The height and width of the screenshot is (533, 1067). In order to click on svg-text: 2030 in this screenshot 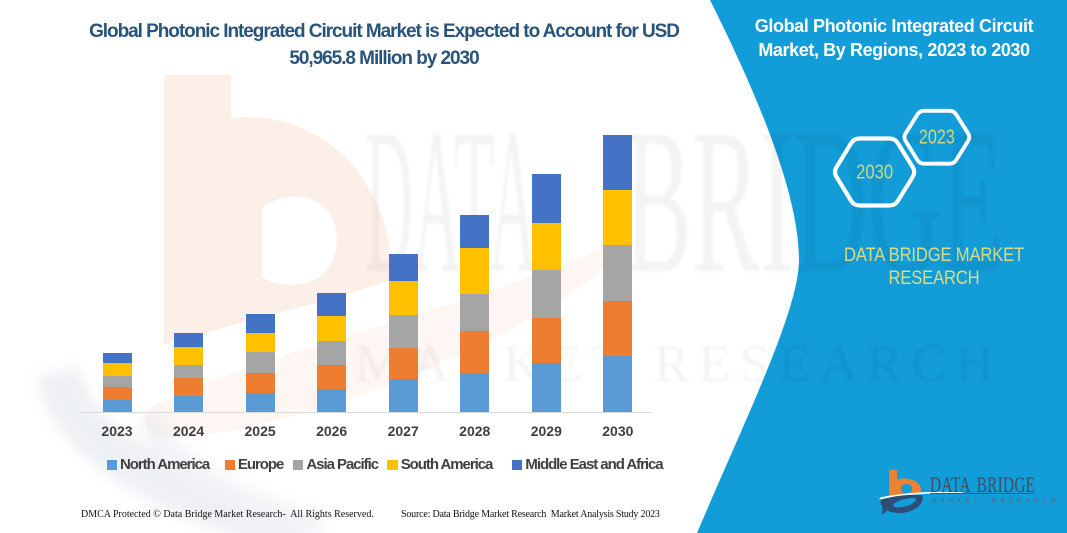, I will do `click(874, 172)`.